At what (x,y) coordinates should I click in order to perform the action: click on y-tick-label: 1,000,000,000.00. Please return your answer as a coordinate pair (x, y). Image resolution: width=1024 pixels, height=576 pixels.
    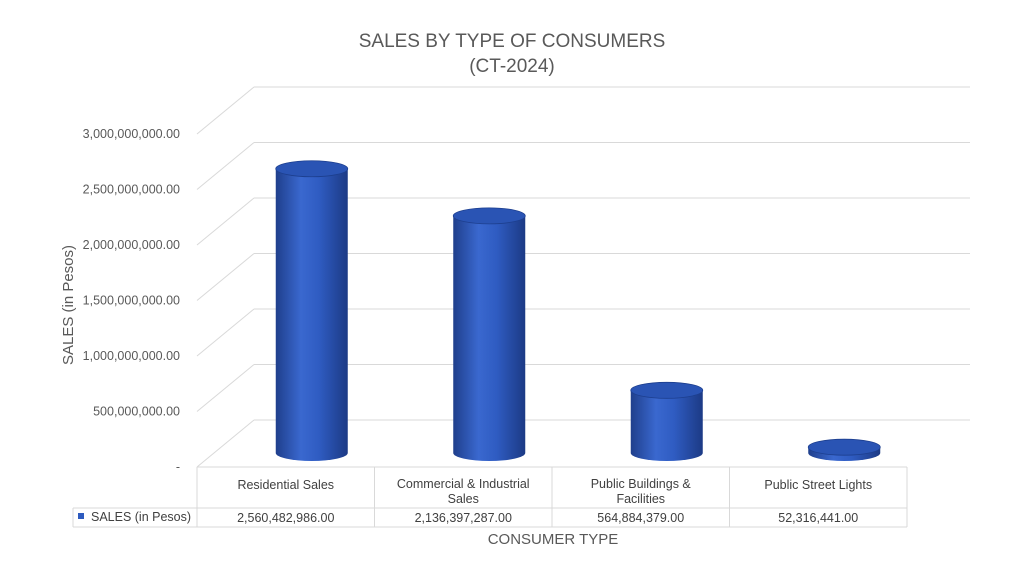
    Looking at the image, I should click on (131, 356).